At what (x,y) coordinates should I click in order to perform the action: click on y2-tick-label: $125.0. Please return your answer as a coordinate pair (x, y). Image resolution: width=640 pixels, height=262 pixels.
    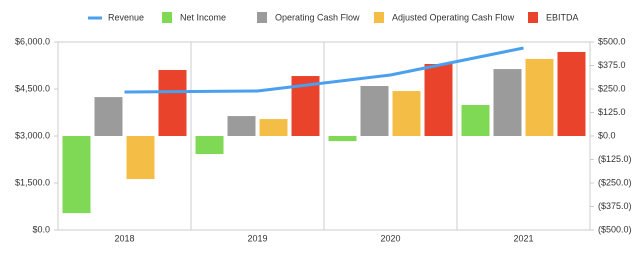
    Looking at the image, I should click on (612, 112).